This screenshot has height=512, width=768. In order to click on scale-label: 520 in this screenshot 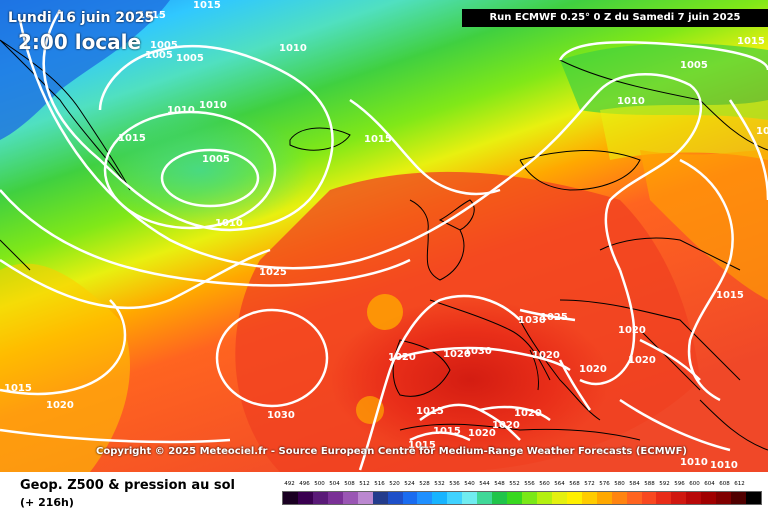, I will do `click(394, 484)`.